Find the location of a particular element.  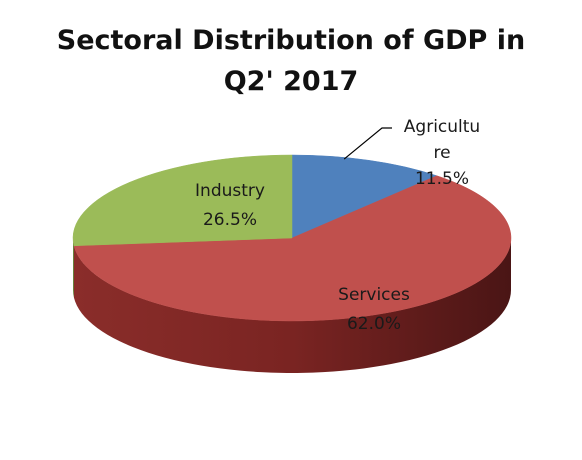

chart-title-line-1: Sectoral Distribution of GDP in is located at coordinates (291, 40).